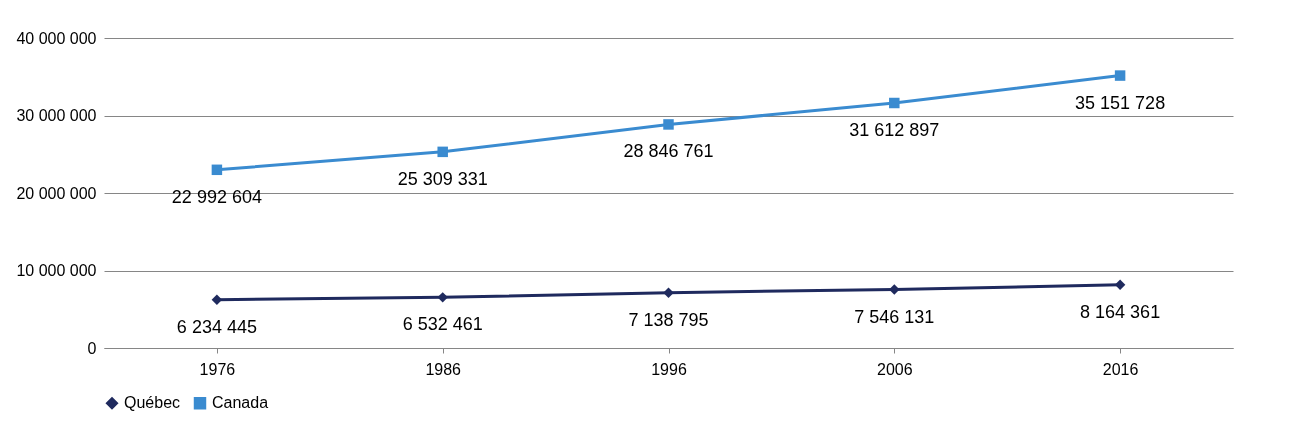 This screenshot has height=427, width=1303. Describe the element at coordinates (216, 326) in the screenshot. I see `data-label: 6 234 445` at that location.